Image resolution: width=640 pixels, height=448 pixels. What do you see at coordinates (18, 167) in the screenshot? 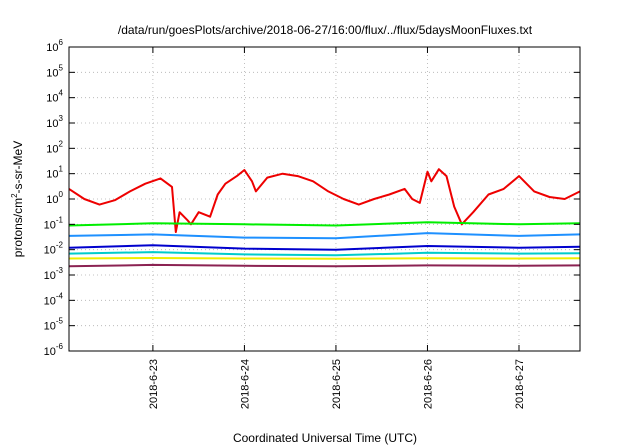
I see `y-axis-label-rest: -s-sr-MeV` at bounding box center [18, 167].